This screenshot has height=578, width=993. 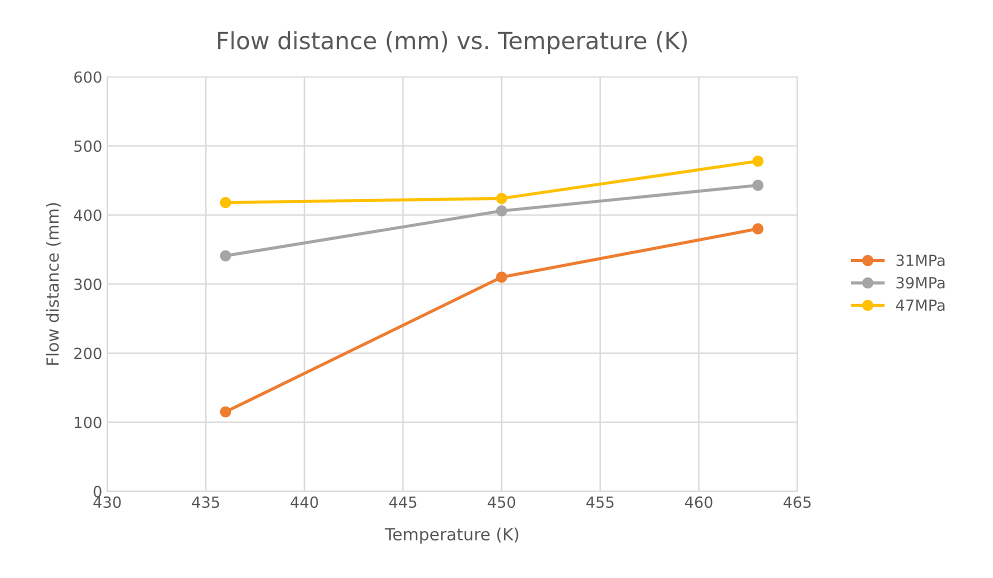 What do you see at coordinates (88, 284) in the screenshot?
I see `y-tick-label: 300` at bounding box center [88, 284].